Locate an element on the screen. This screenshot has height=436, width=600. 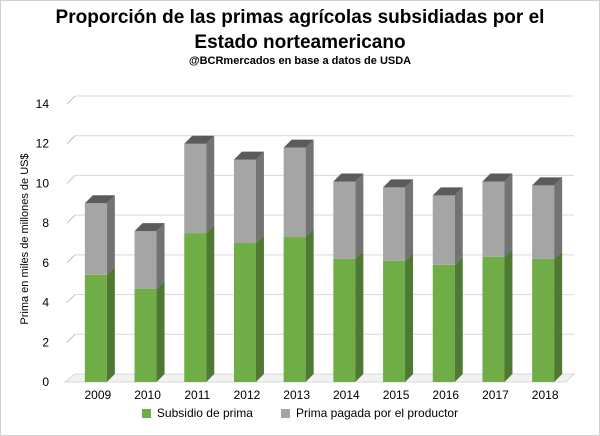
bar-side-1-2010 is located at coordinates (160, 256).